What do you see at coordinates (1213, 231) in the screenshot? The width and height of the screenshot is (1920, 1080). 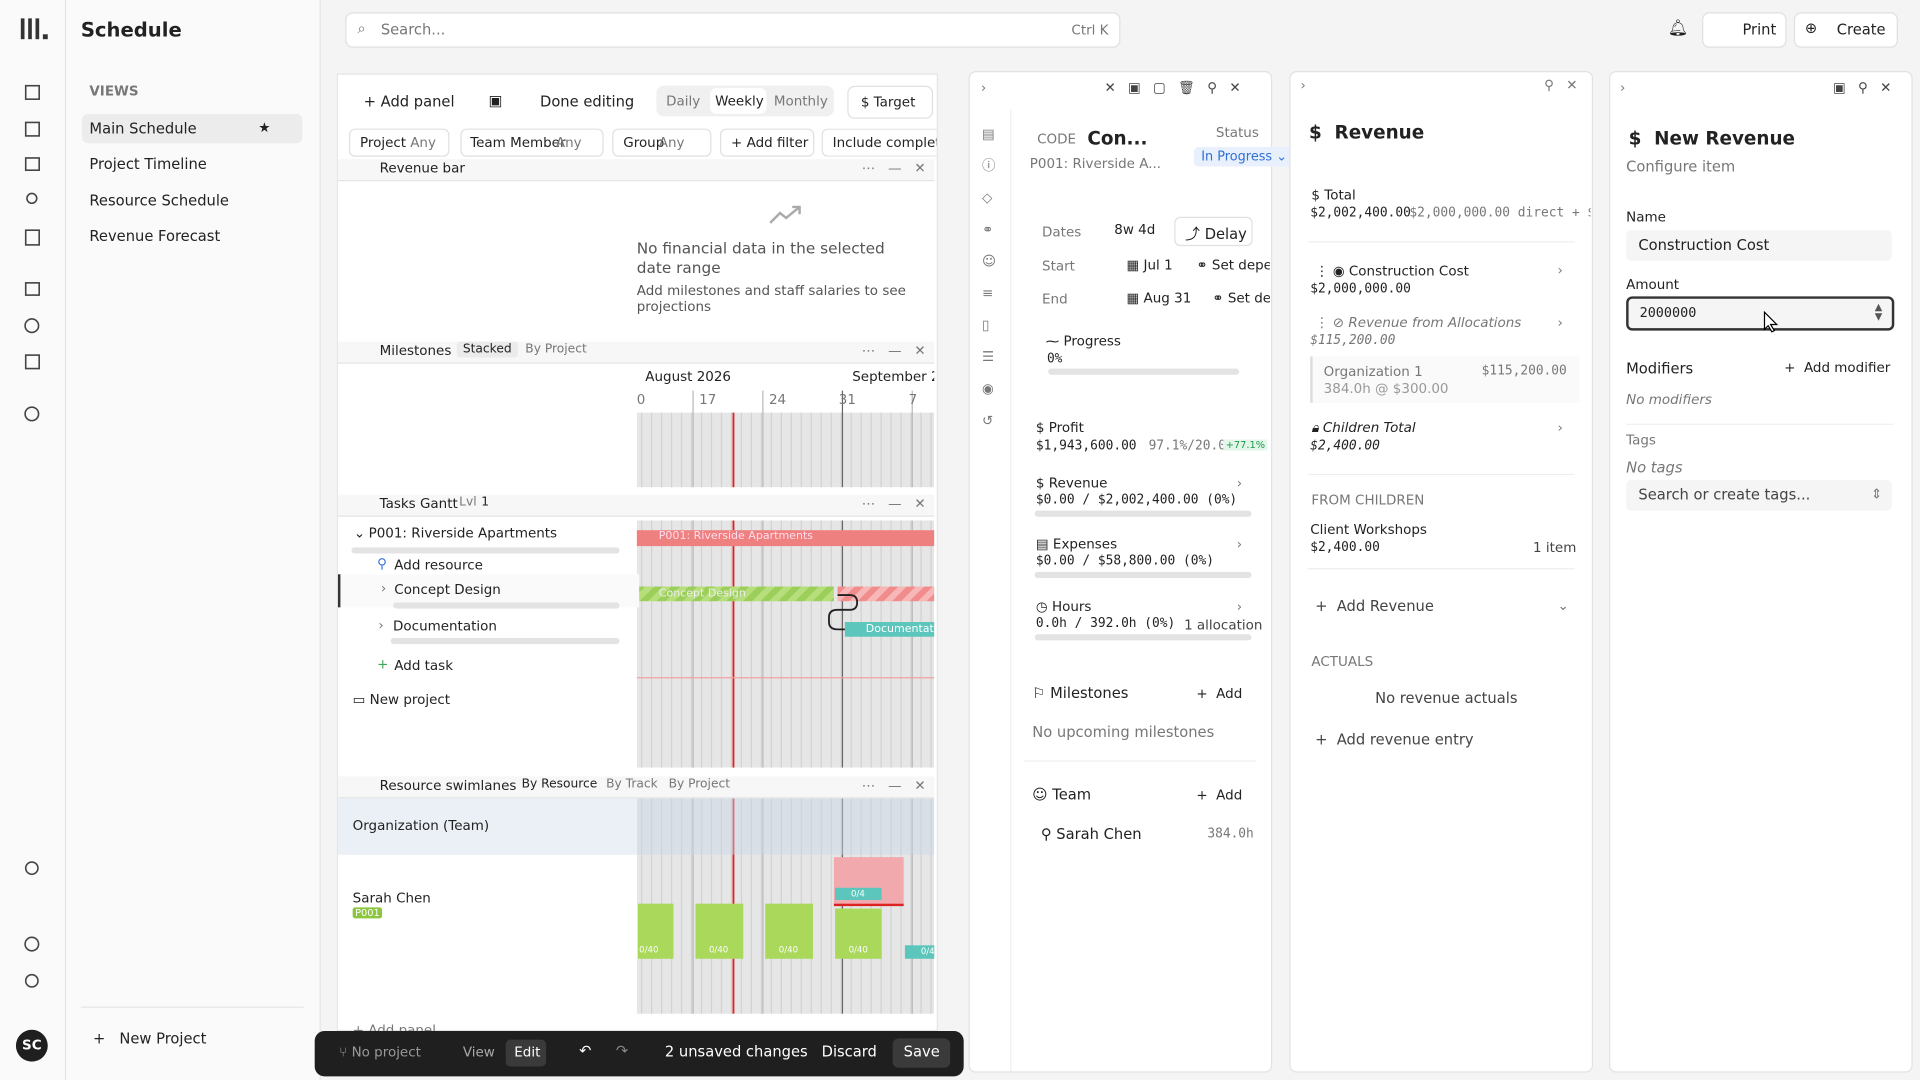 I see `delay-button: ⤴ Delay` at bounding box center [1213, 231].